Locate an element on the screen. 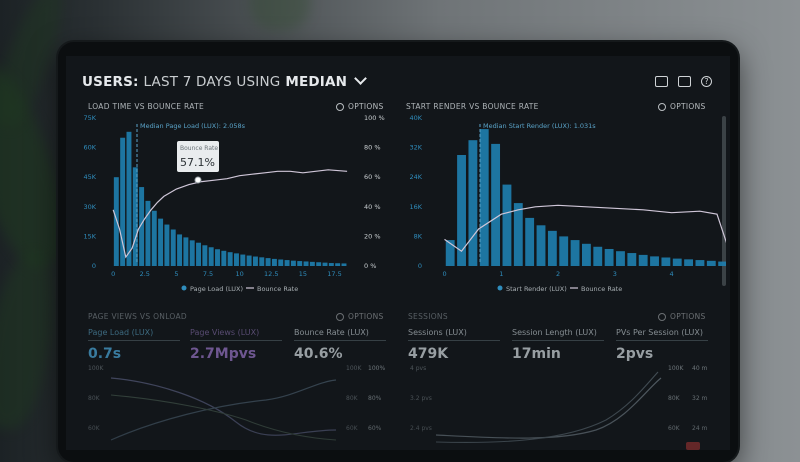 Image resolution: width=800 pixels, height=462 pixels. stat-label: Session Length (LUX) is located at coordinates (558, 334).